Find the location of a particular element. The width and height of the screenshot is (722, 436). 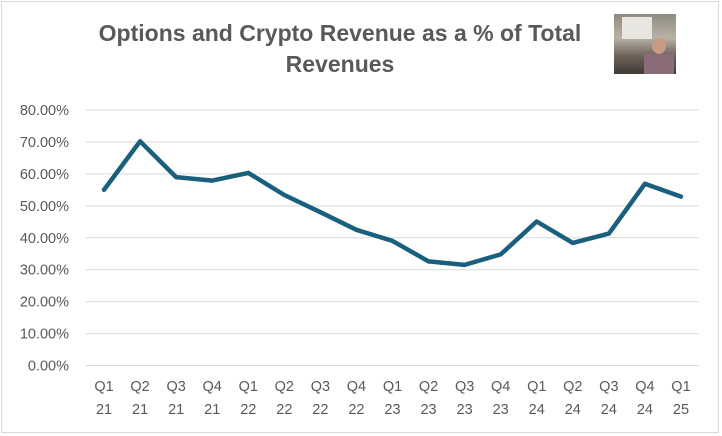

x-tick-label: 25 is located at coordinates (681, 410).